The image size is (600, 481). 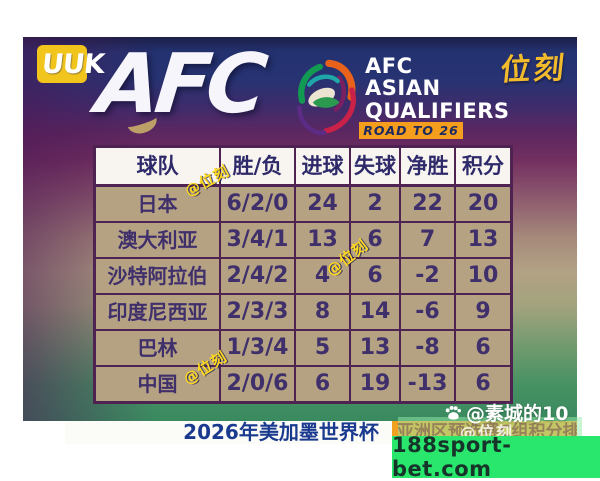 What do you see at coordinates (258, 312) in the screenshot?
I see `stat-cell: 2/3/3` at bounding box center [258, 312].